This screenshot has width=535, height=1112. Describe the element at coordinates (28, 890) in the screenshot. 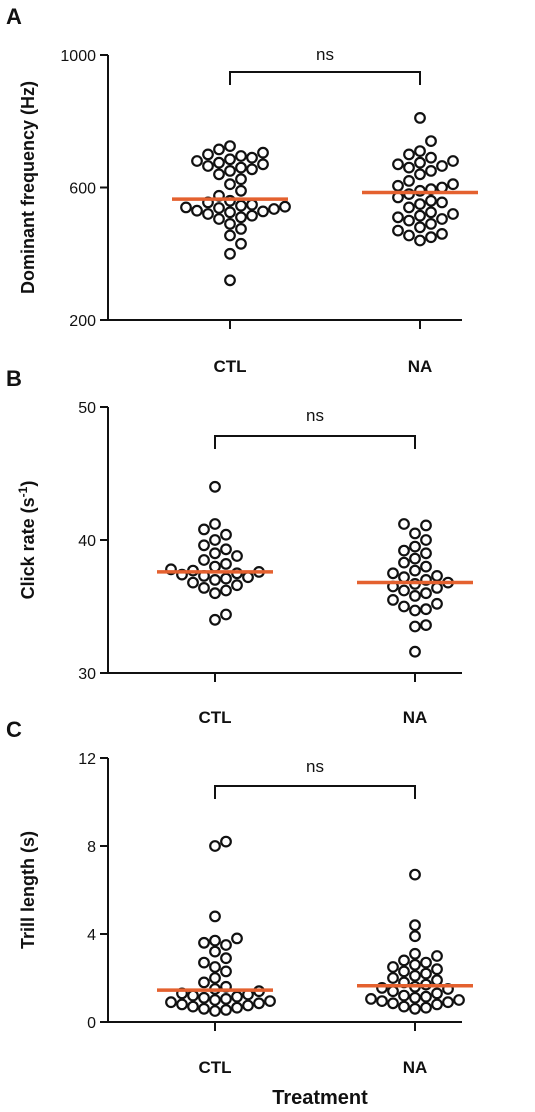

I see `y-axis-label: Trill length (s)` at that location.